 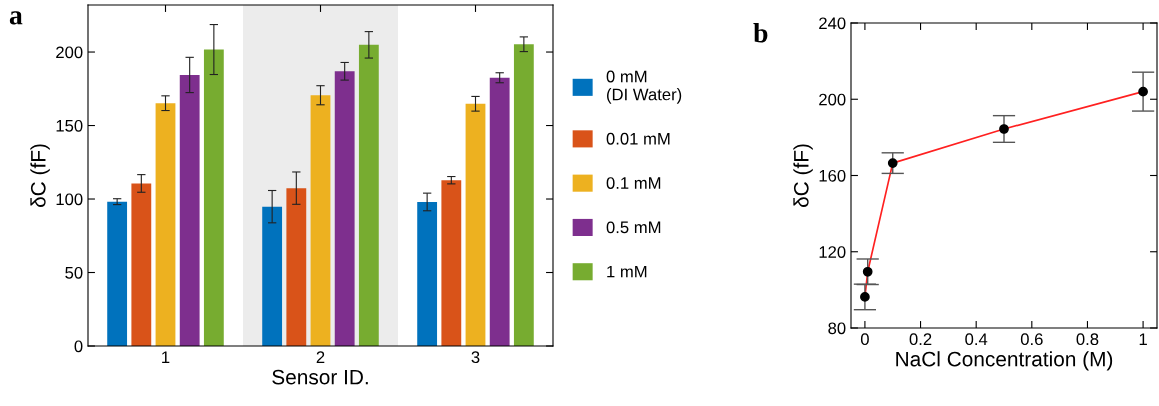 What do you see at coordinates (69, 125) in the screenshot?
I see `y-tick-label: 150` at bounding box center [69, 125].